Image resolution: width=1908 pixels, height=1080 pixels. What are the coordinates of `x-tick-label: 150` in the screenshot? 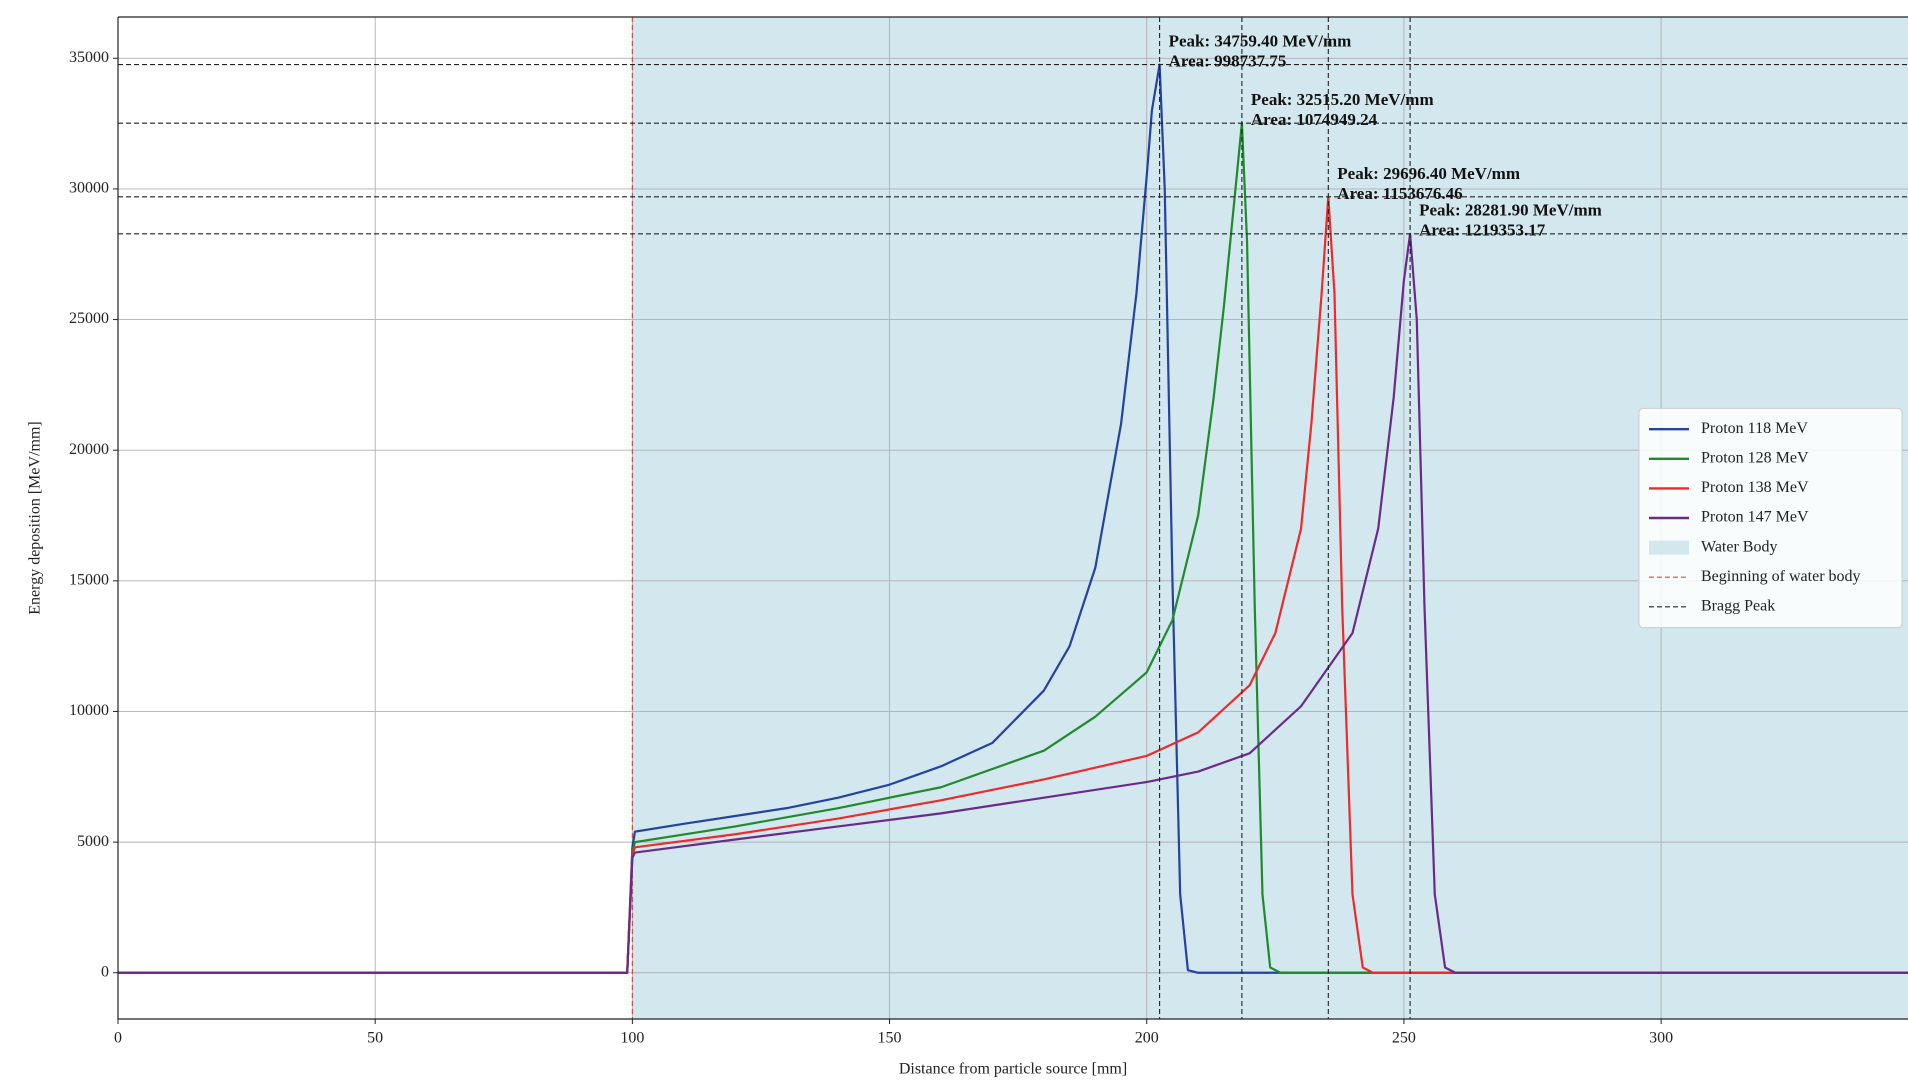 It's located at (890, 1038).